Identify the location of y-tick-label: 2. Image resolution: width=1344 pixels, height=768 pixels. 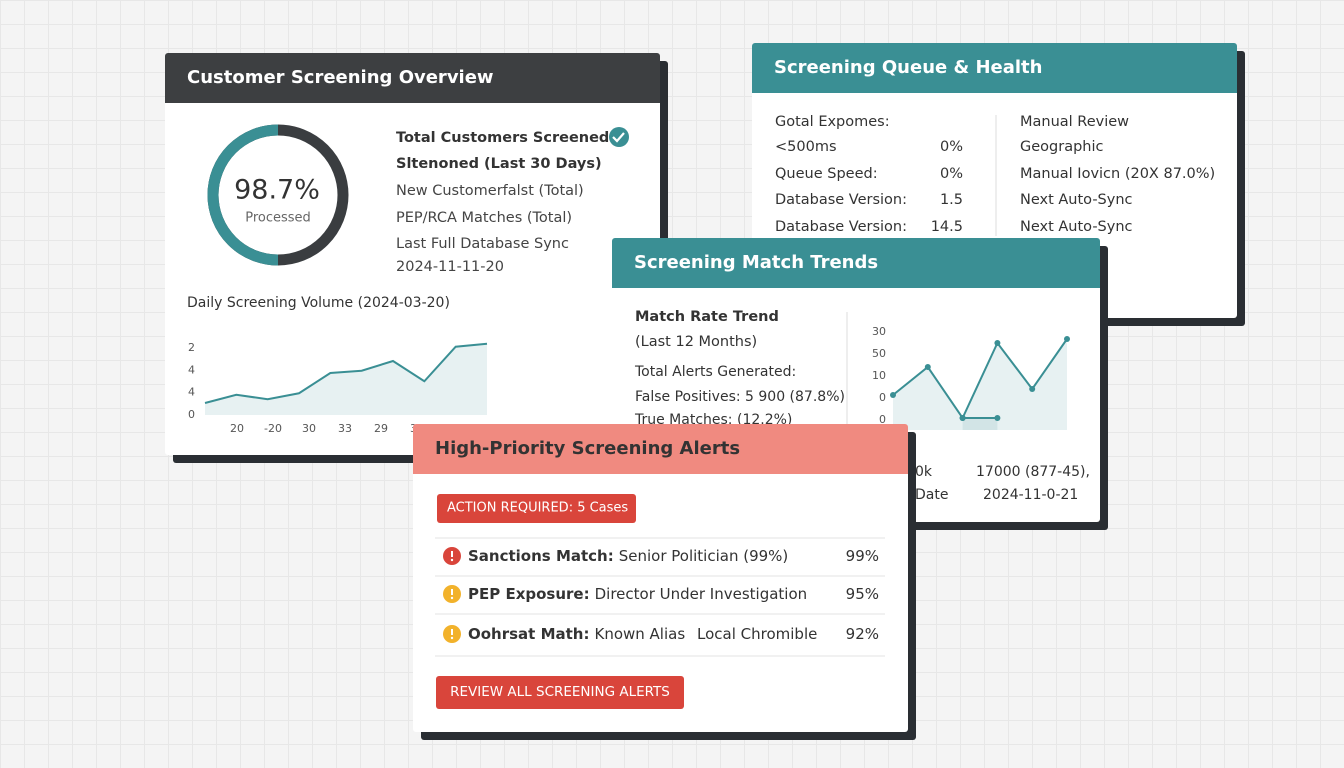
(191, 347).